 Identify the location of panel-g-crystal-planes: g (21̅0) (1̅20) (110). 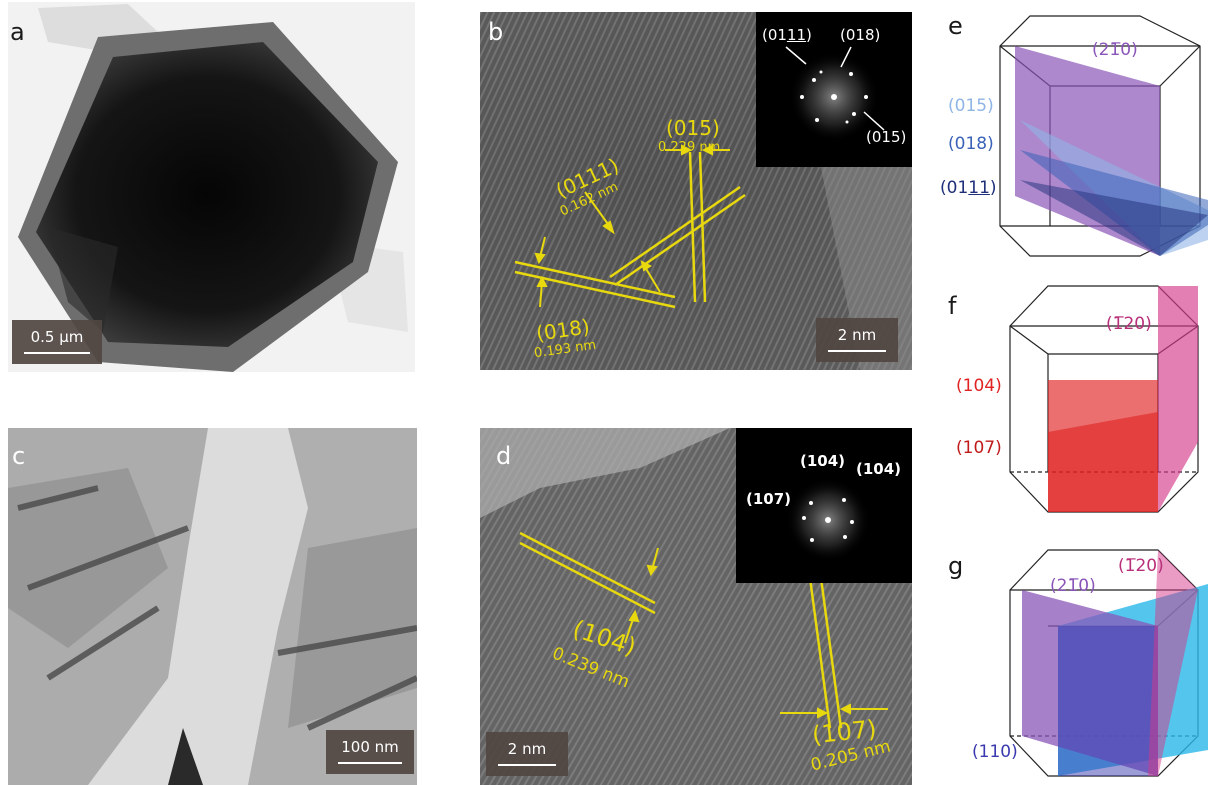
(1069, 662).